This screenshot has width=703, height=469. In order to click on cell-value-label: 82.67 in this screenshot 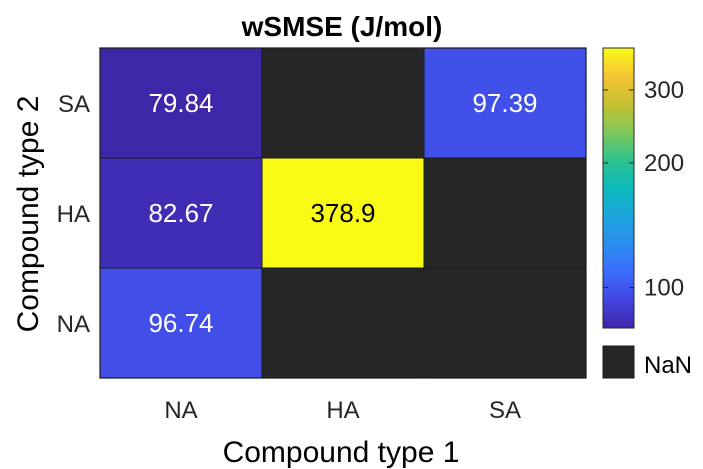, I will do `click(180, 213)`.